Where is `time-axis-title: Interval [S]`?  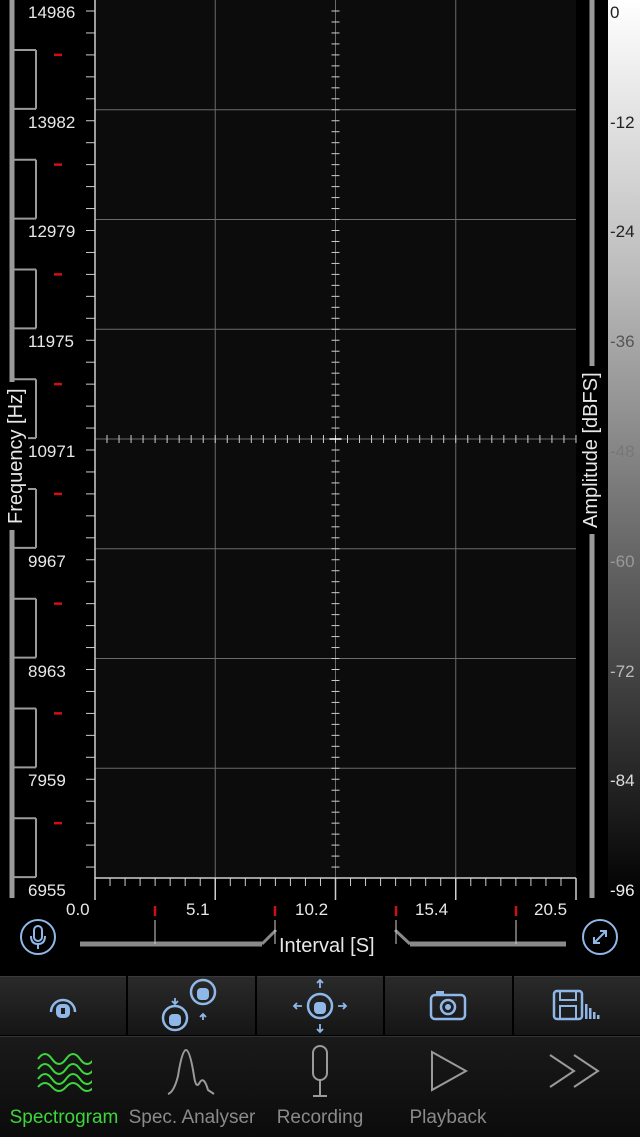
time-axis-title: Interval [S] is located at coordinates (327, 946).